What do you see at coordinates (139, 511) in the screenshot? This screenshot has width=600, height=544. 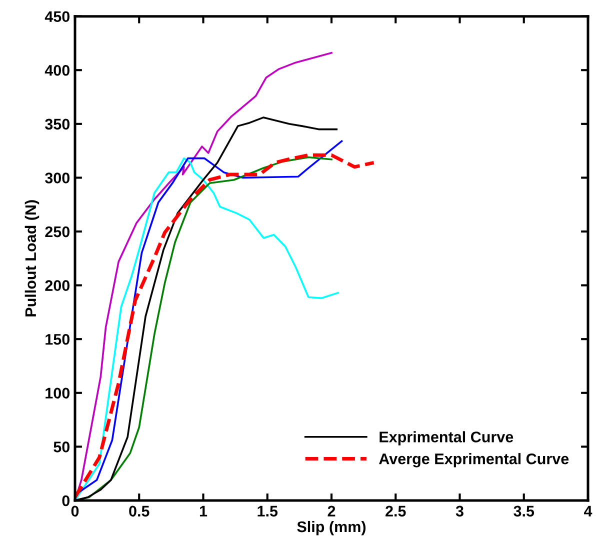 I see `x-tick-label: 0.5` at bounding box center [139, 511].